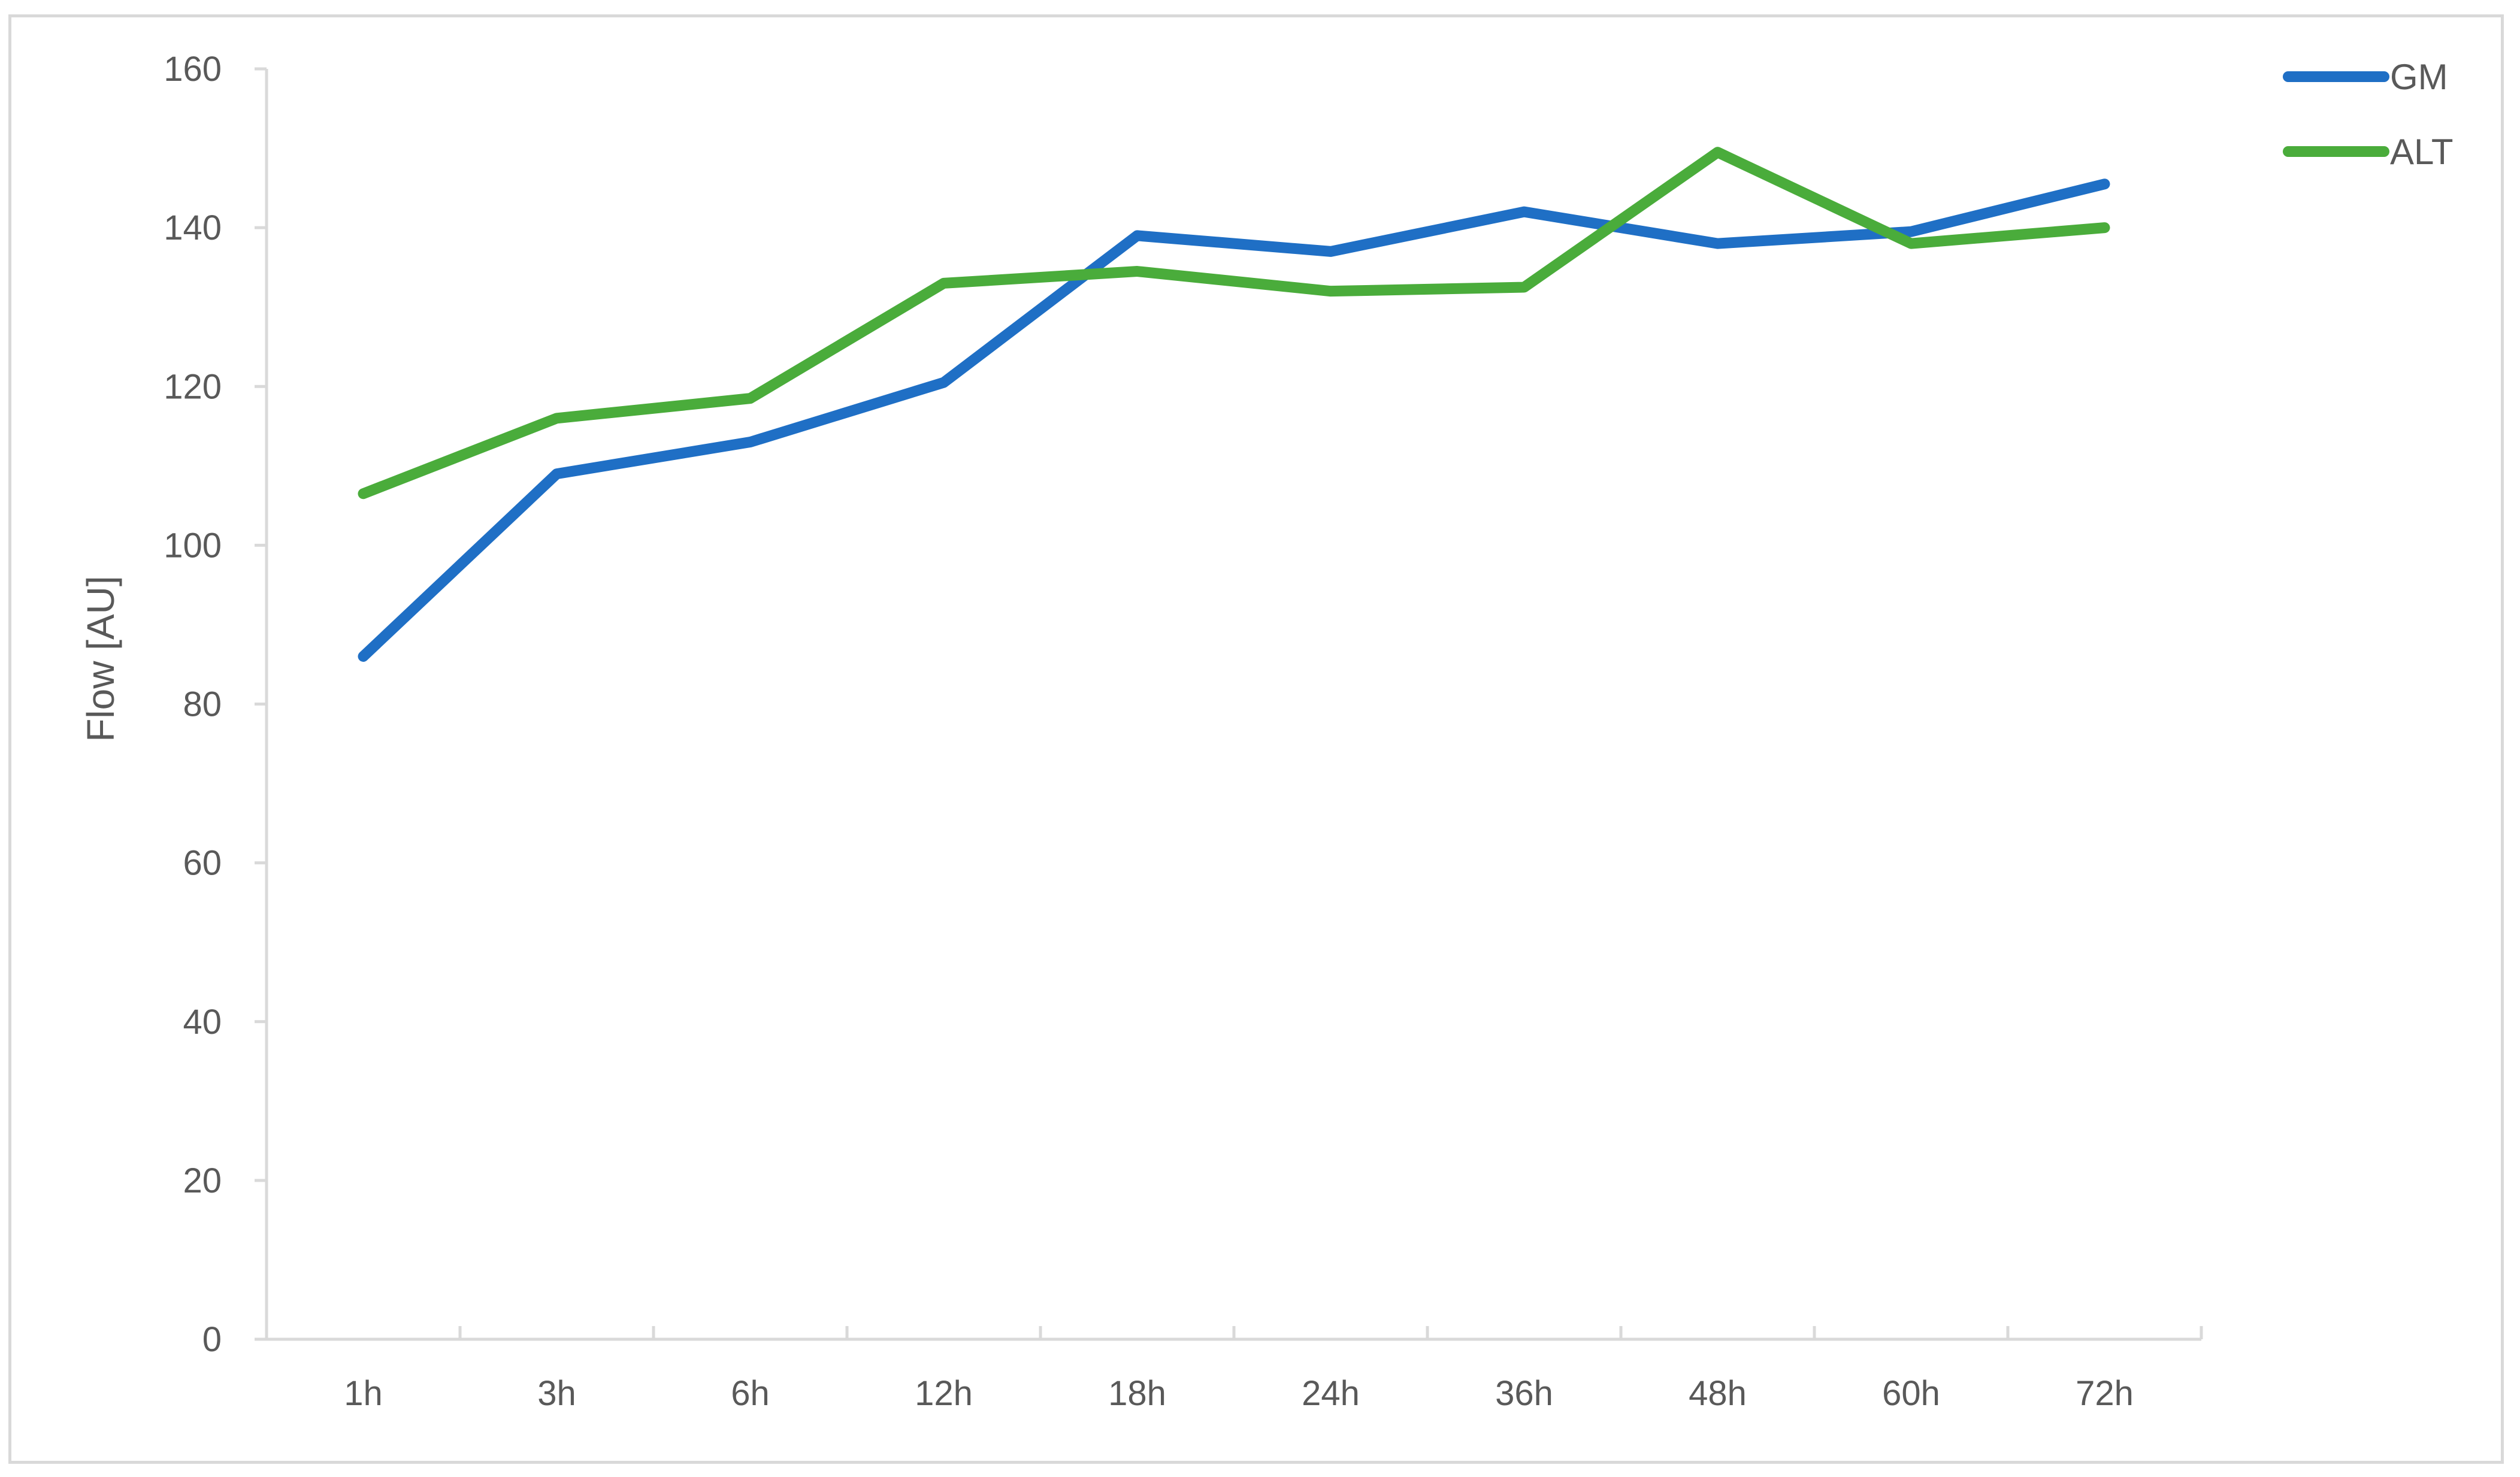 The image size is (2520, 1477). I want to click on x-tick-label: 1h, so click(363, 1393).